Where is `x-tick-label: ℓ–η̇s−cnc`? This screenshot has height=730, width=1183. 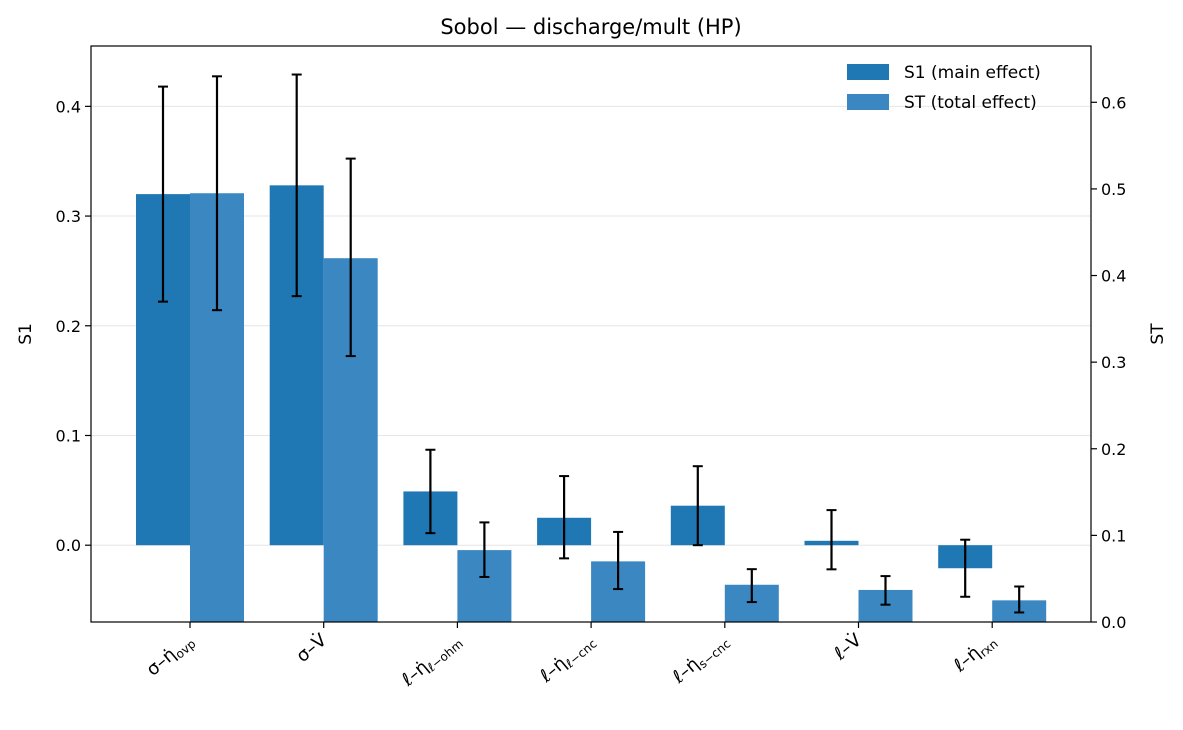
x-tick-label: ℓ–η̇s−cnc is located at coordinates (700, 660).